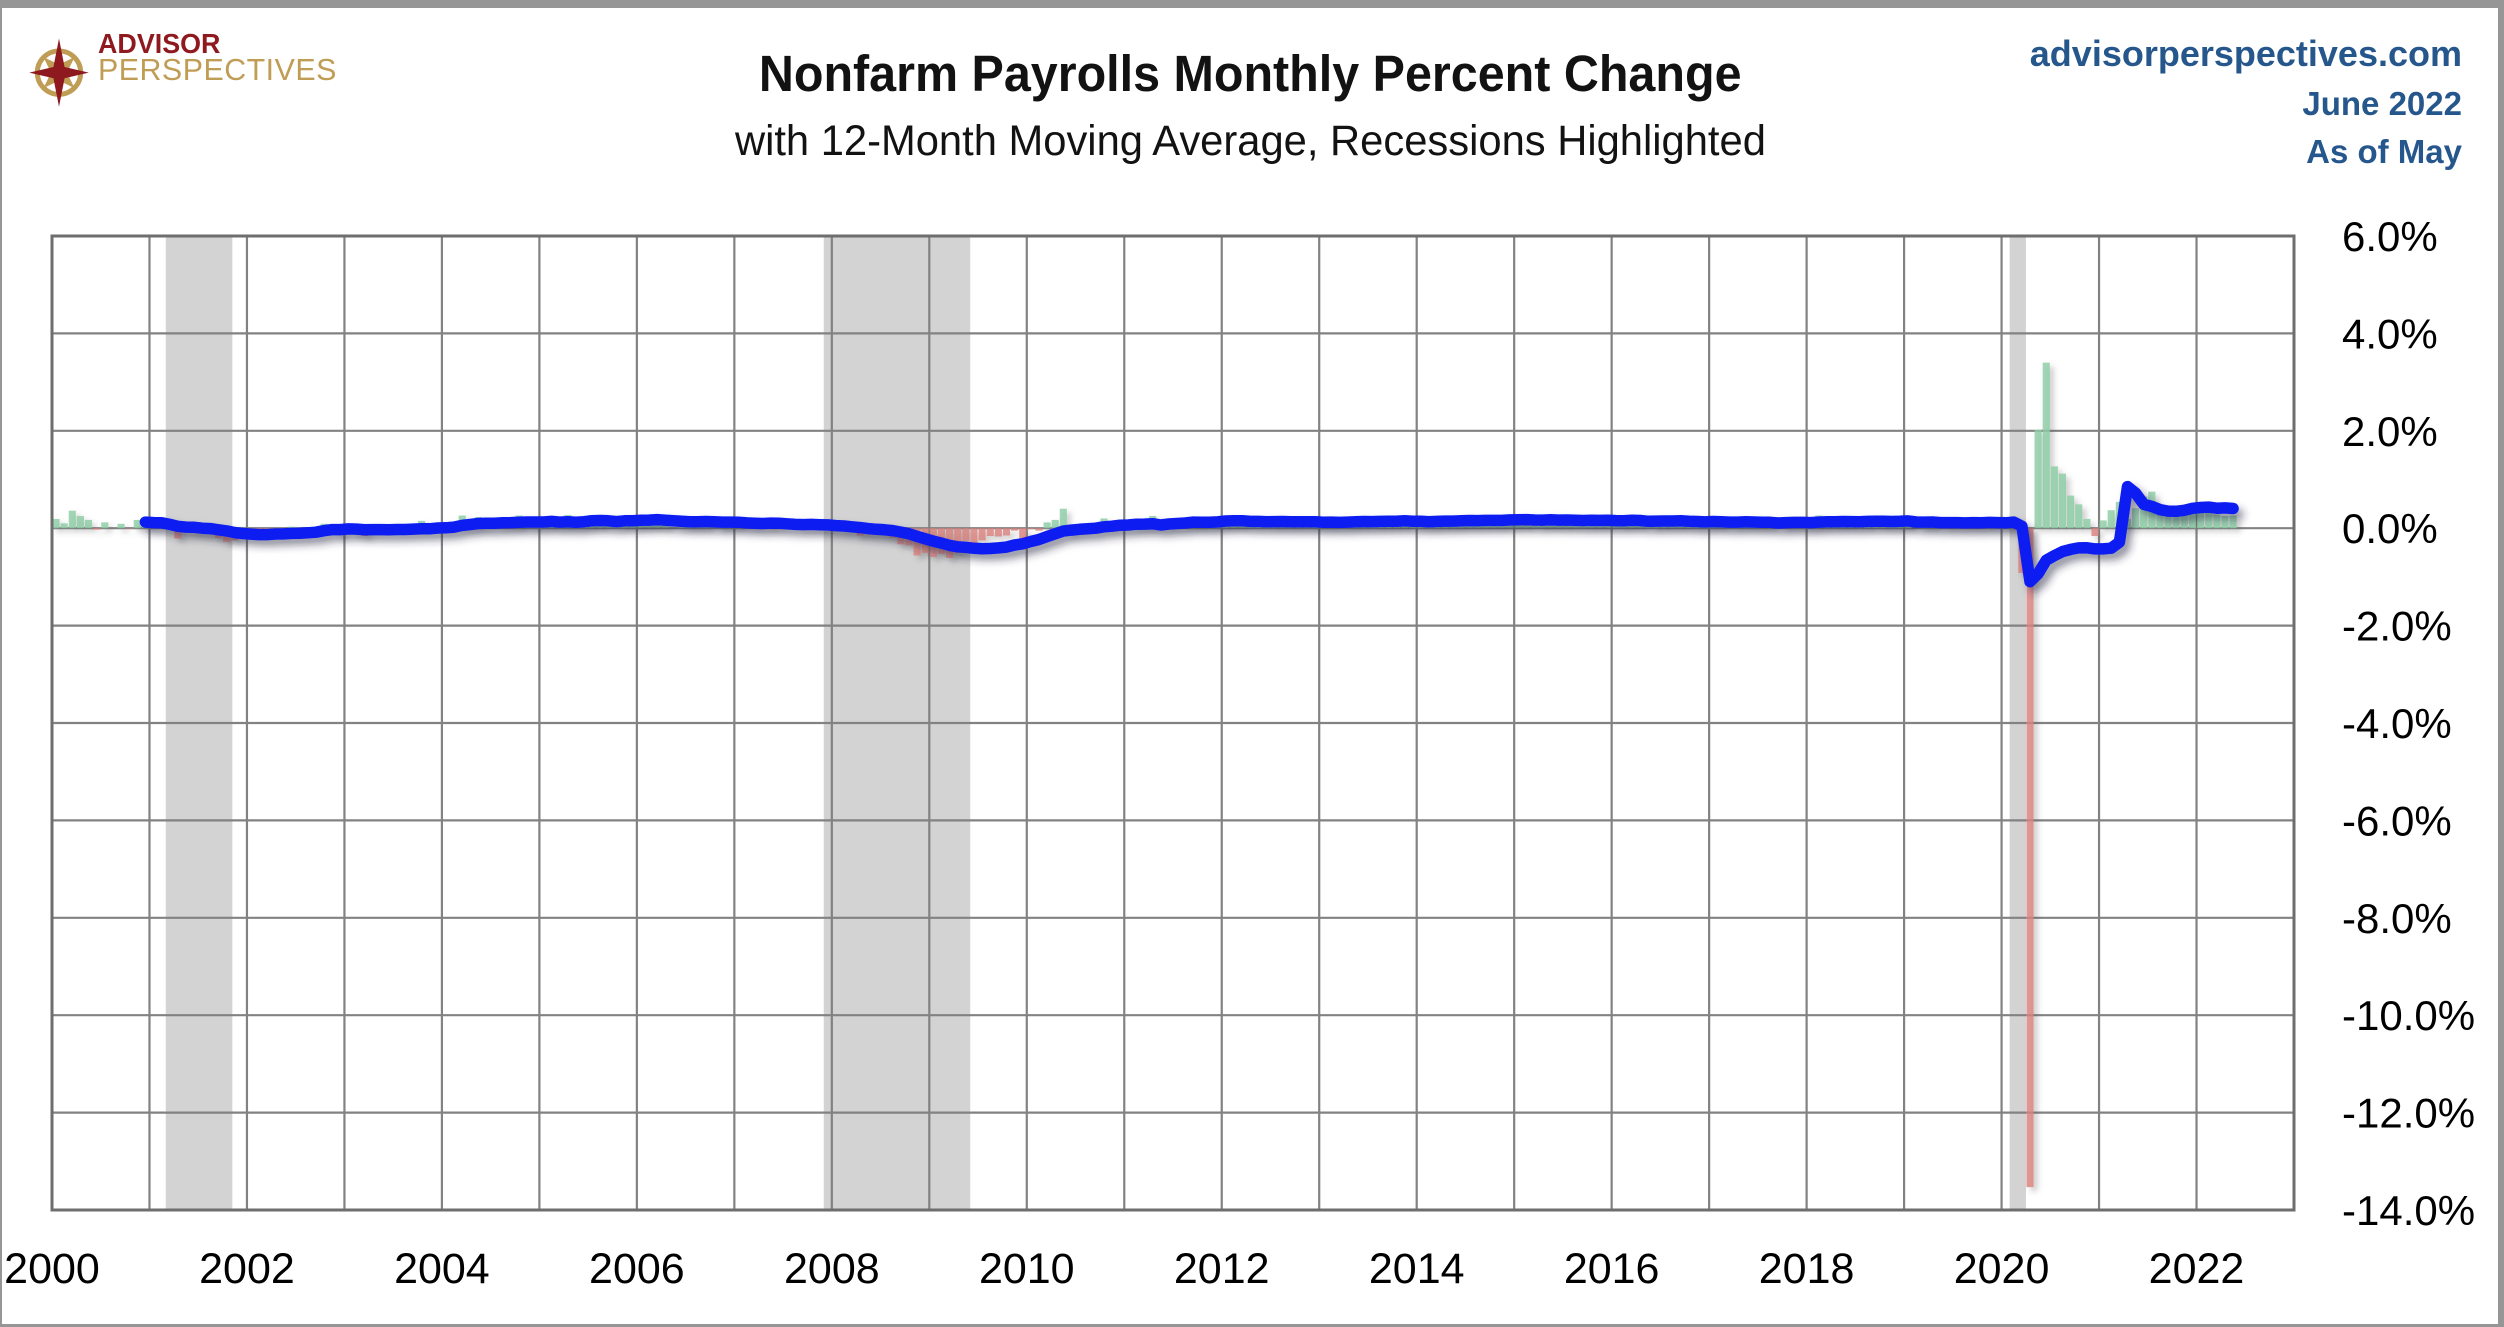  Describe the element at coordinates (442, 1269) in the screenshot. I see `x-axis-label: 2004` at that location.